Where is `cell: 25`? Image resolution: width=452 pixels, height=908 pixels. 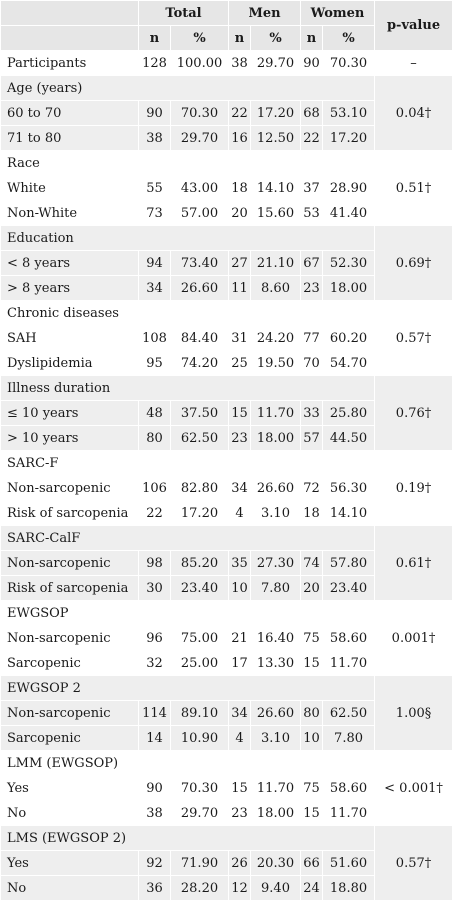 cell: 25 is located at coordinates (240, 363).